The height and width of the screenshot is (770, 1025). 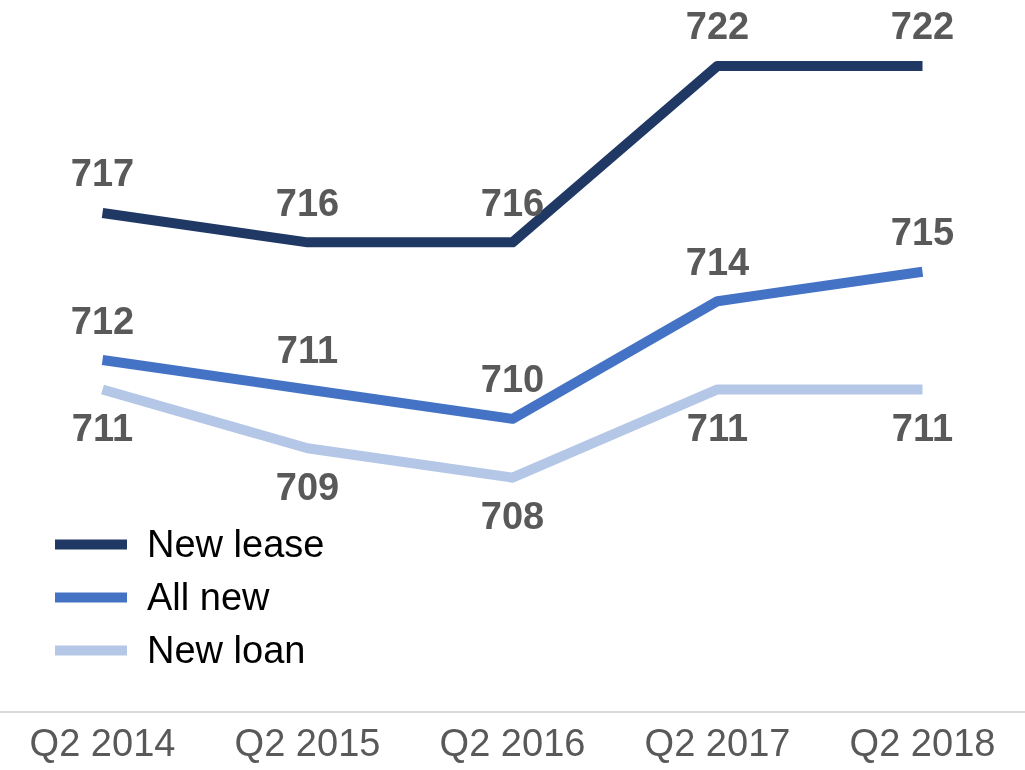 I want to click on legend-label: New loan, so click(x=226, y=649).